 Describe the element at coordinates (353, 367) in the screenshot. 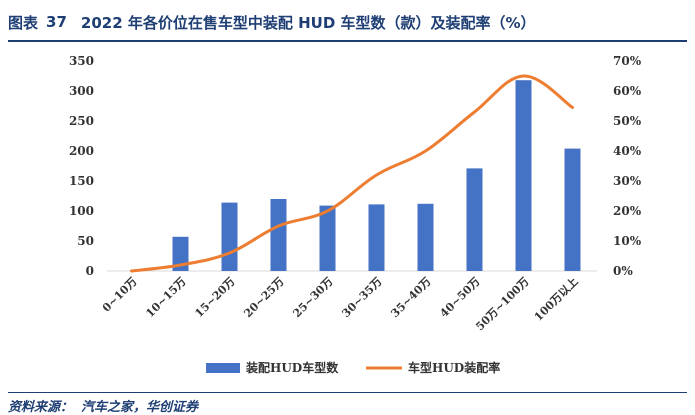

I see `legend: 装配HUD车型数 车型HUD装配率` at that location.